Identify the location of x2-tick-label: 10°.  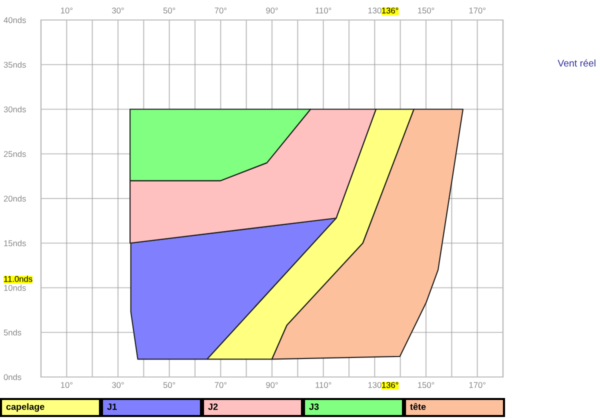
(66, 11).